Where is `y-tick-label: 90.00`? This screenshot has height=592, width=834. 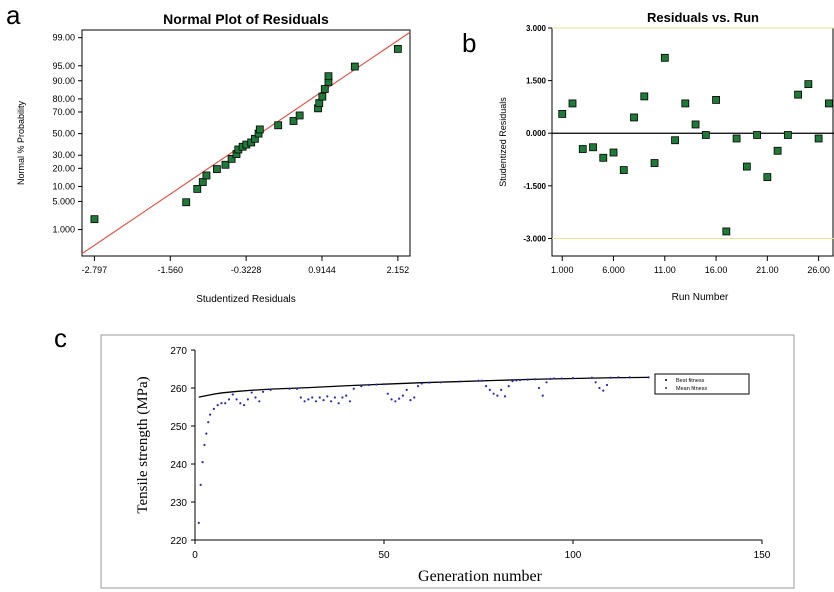 y-tick-label: 90.00 is located at coordinates (63, 81).